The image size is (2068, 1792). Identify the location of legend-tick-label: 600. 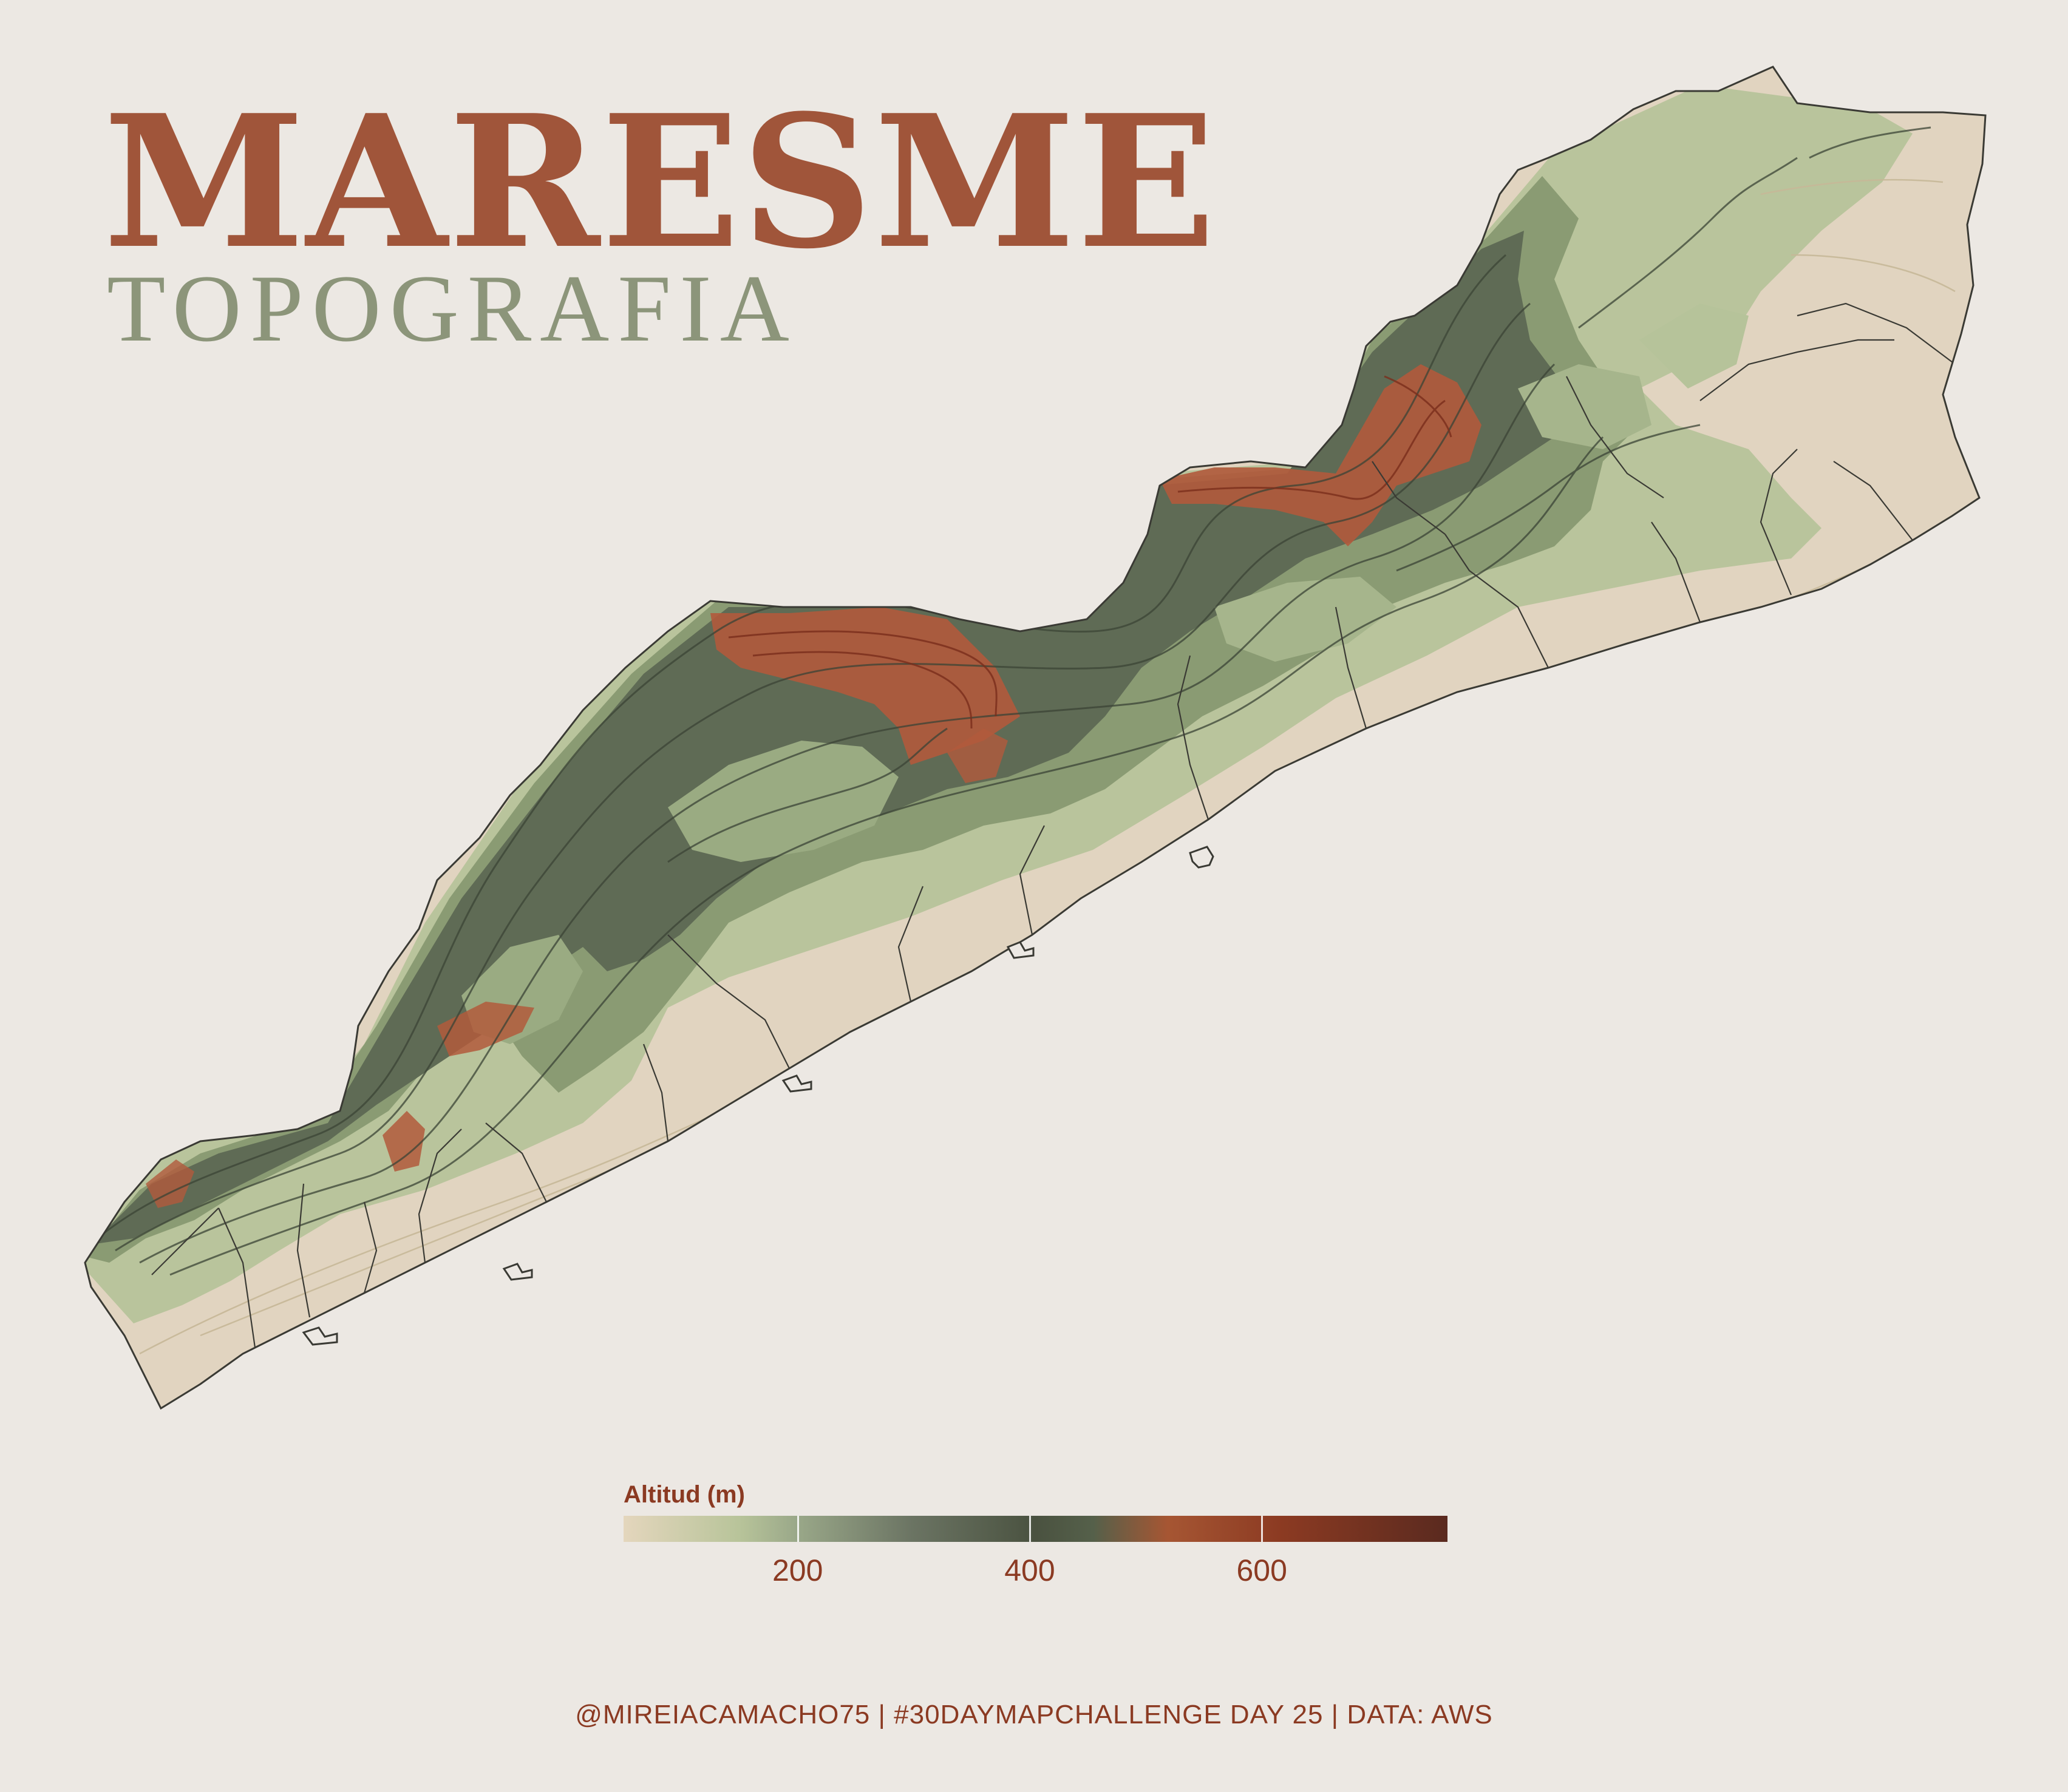
(1261, 1570).